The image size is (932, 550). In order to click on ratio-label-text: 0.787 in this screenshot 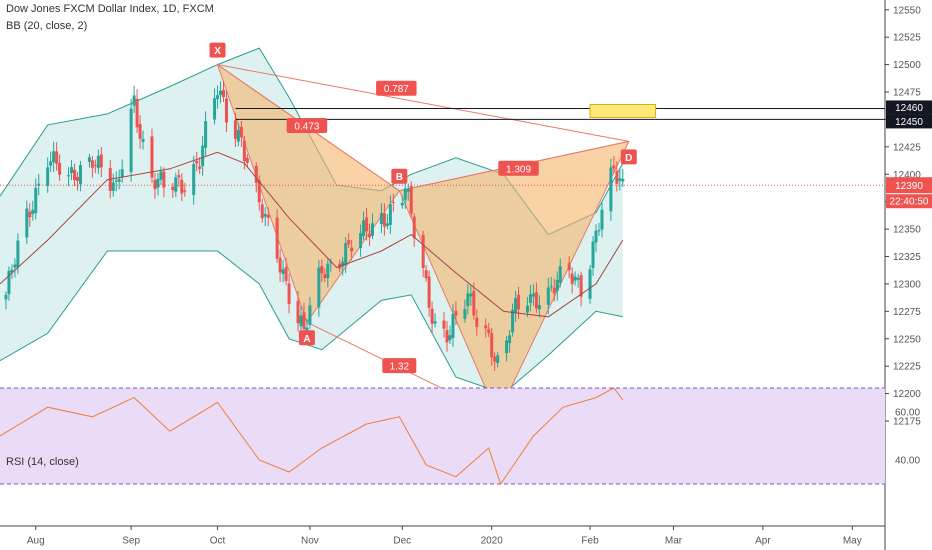, I will do `click(396, 89)`.